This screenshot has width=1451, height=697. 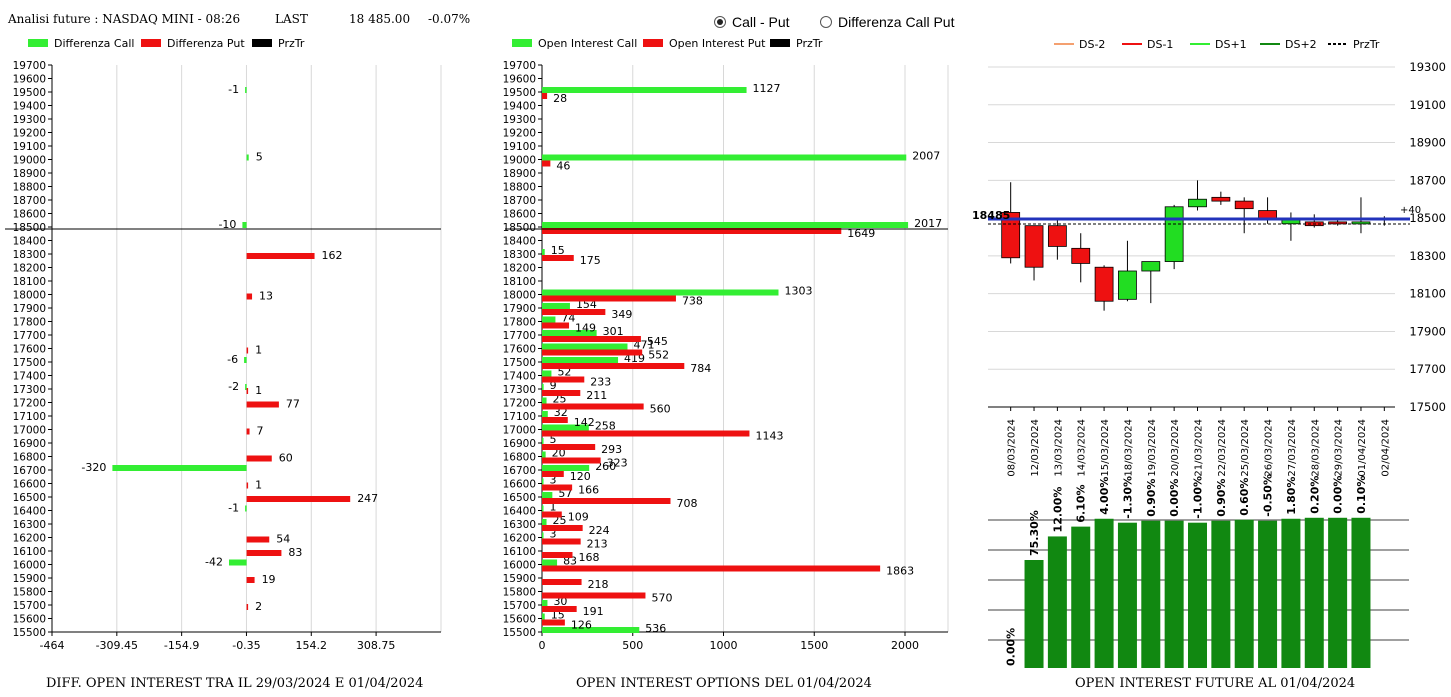 I want to click on y-tick-label: 15900, so click(x=519, y=579).